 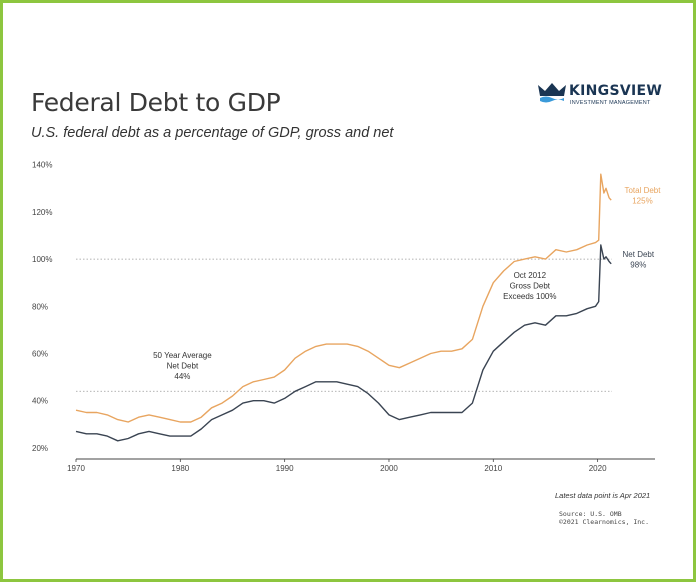 I want to click on chart-title: Federal Debt to GDP, so click(x=156, y=102).